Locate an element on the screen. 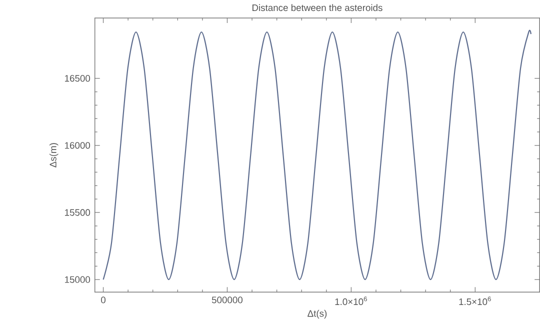  x-tick-label: 0 is located at coordinates (103, 300).